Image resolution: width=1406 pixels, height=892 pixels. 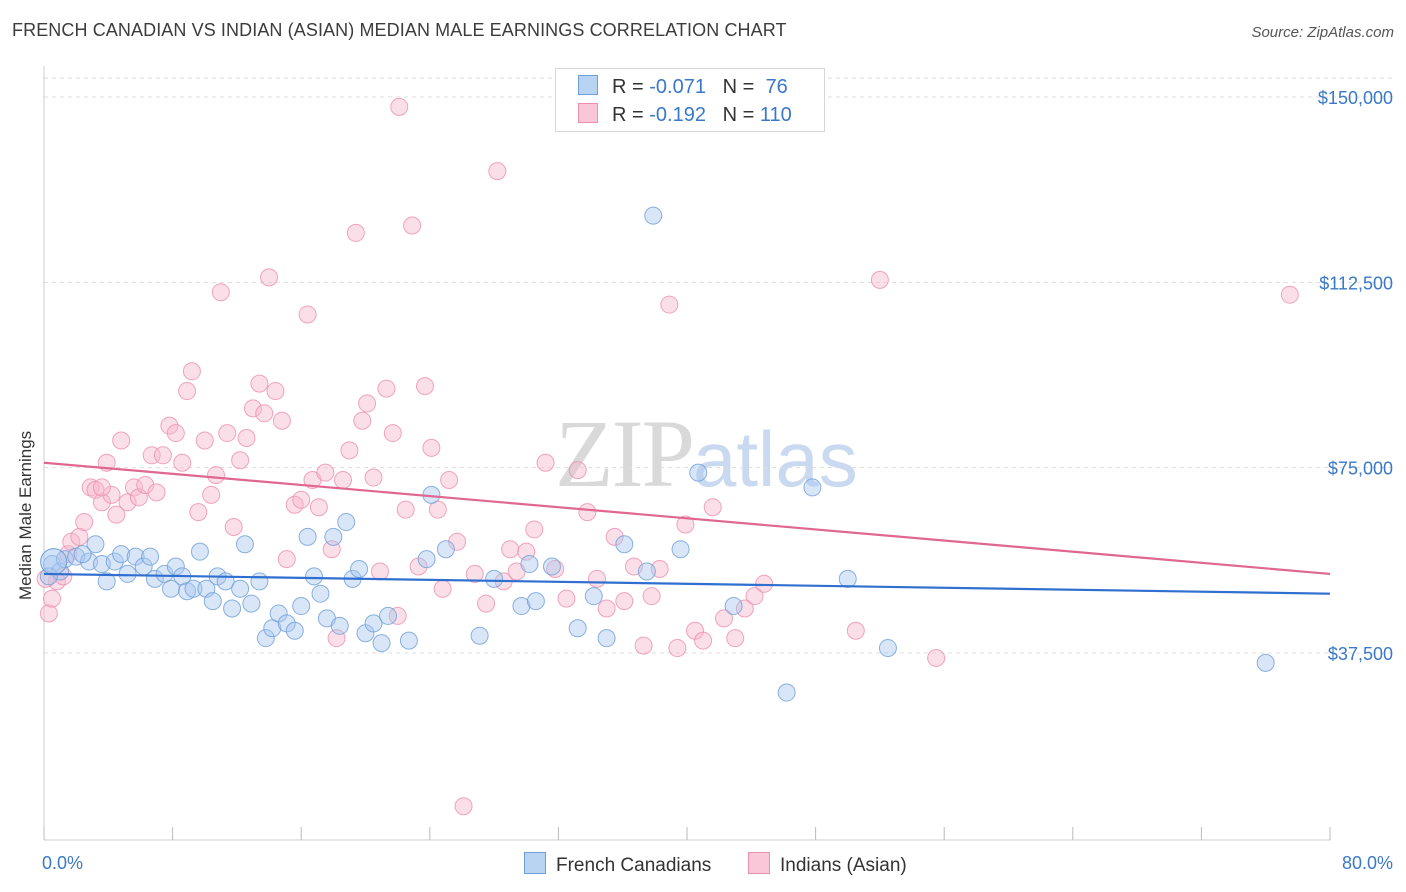 I want to click on french-canadian-trend-line, so click(x=687, y=583).